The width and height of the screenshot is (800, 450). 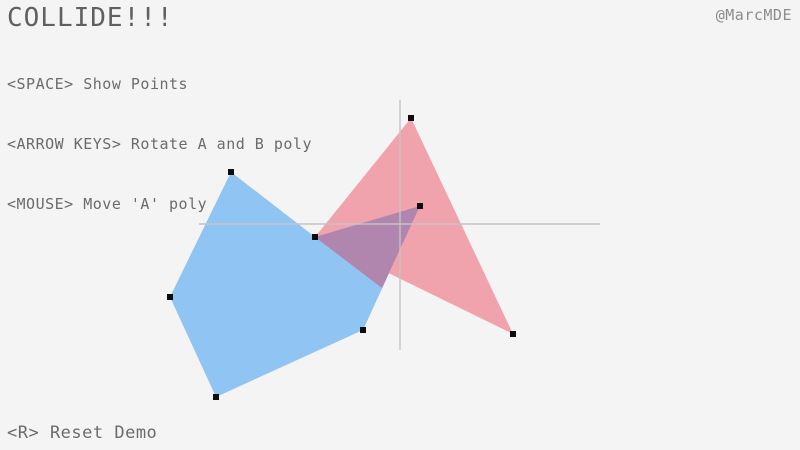 What do you see at coordinates (98, 84) in the screenshot?
I see `instruction-line-space: <SPACE> Show Points` at bounding box center [98, 84].